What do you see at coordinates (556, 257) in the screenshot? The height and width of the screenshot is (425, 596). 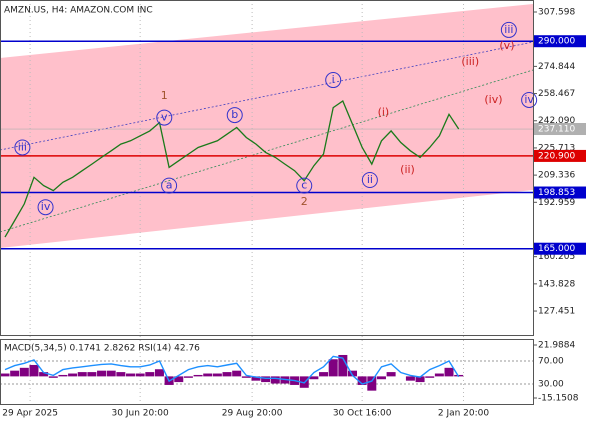 I see `y-tick-label: 160.205` at bounding box center [556, 257].